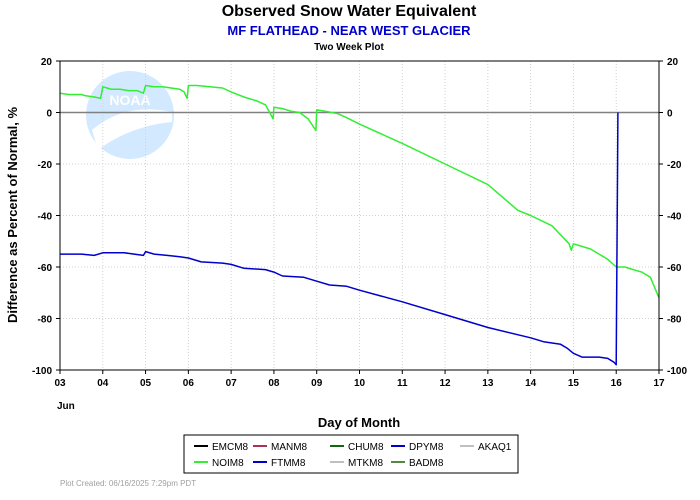 This screenshot has width=700, height=500. I want to click on x-tick-label: 15, so click(574, 383).